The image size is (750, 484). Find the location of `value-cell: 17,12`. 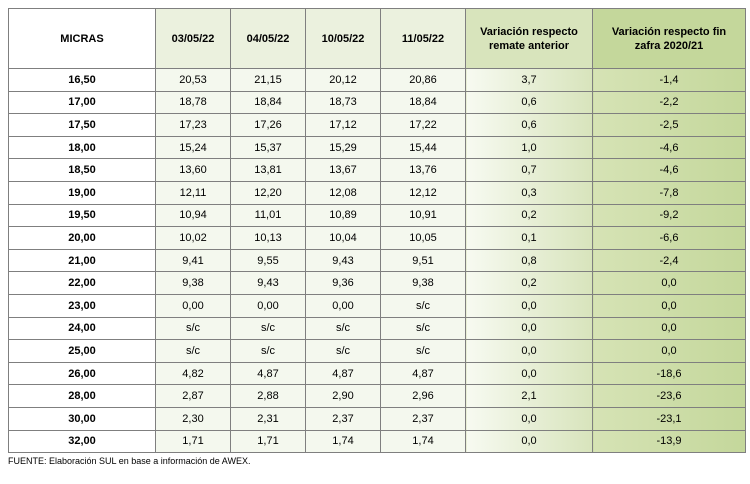

value-cell: 17,12 is located at coordinates (343, 125).